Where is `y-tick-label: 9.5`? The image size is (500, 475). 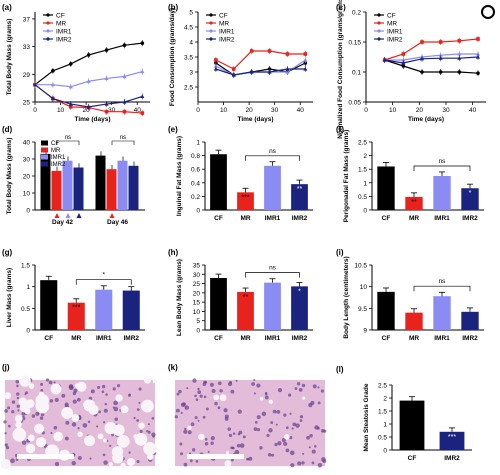
y-tick-label: 9.5 is located at coordinates (362, 309).